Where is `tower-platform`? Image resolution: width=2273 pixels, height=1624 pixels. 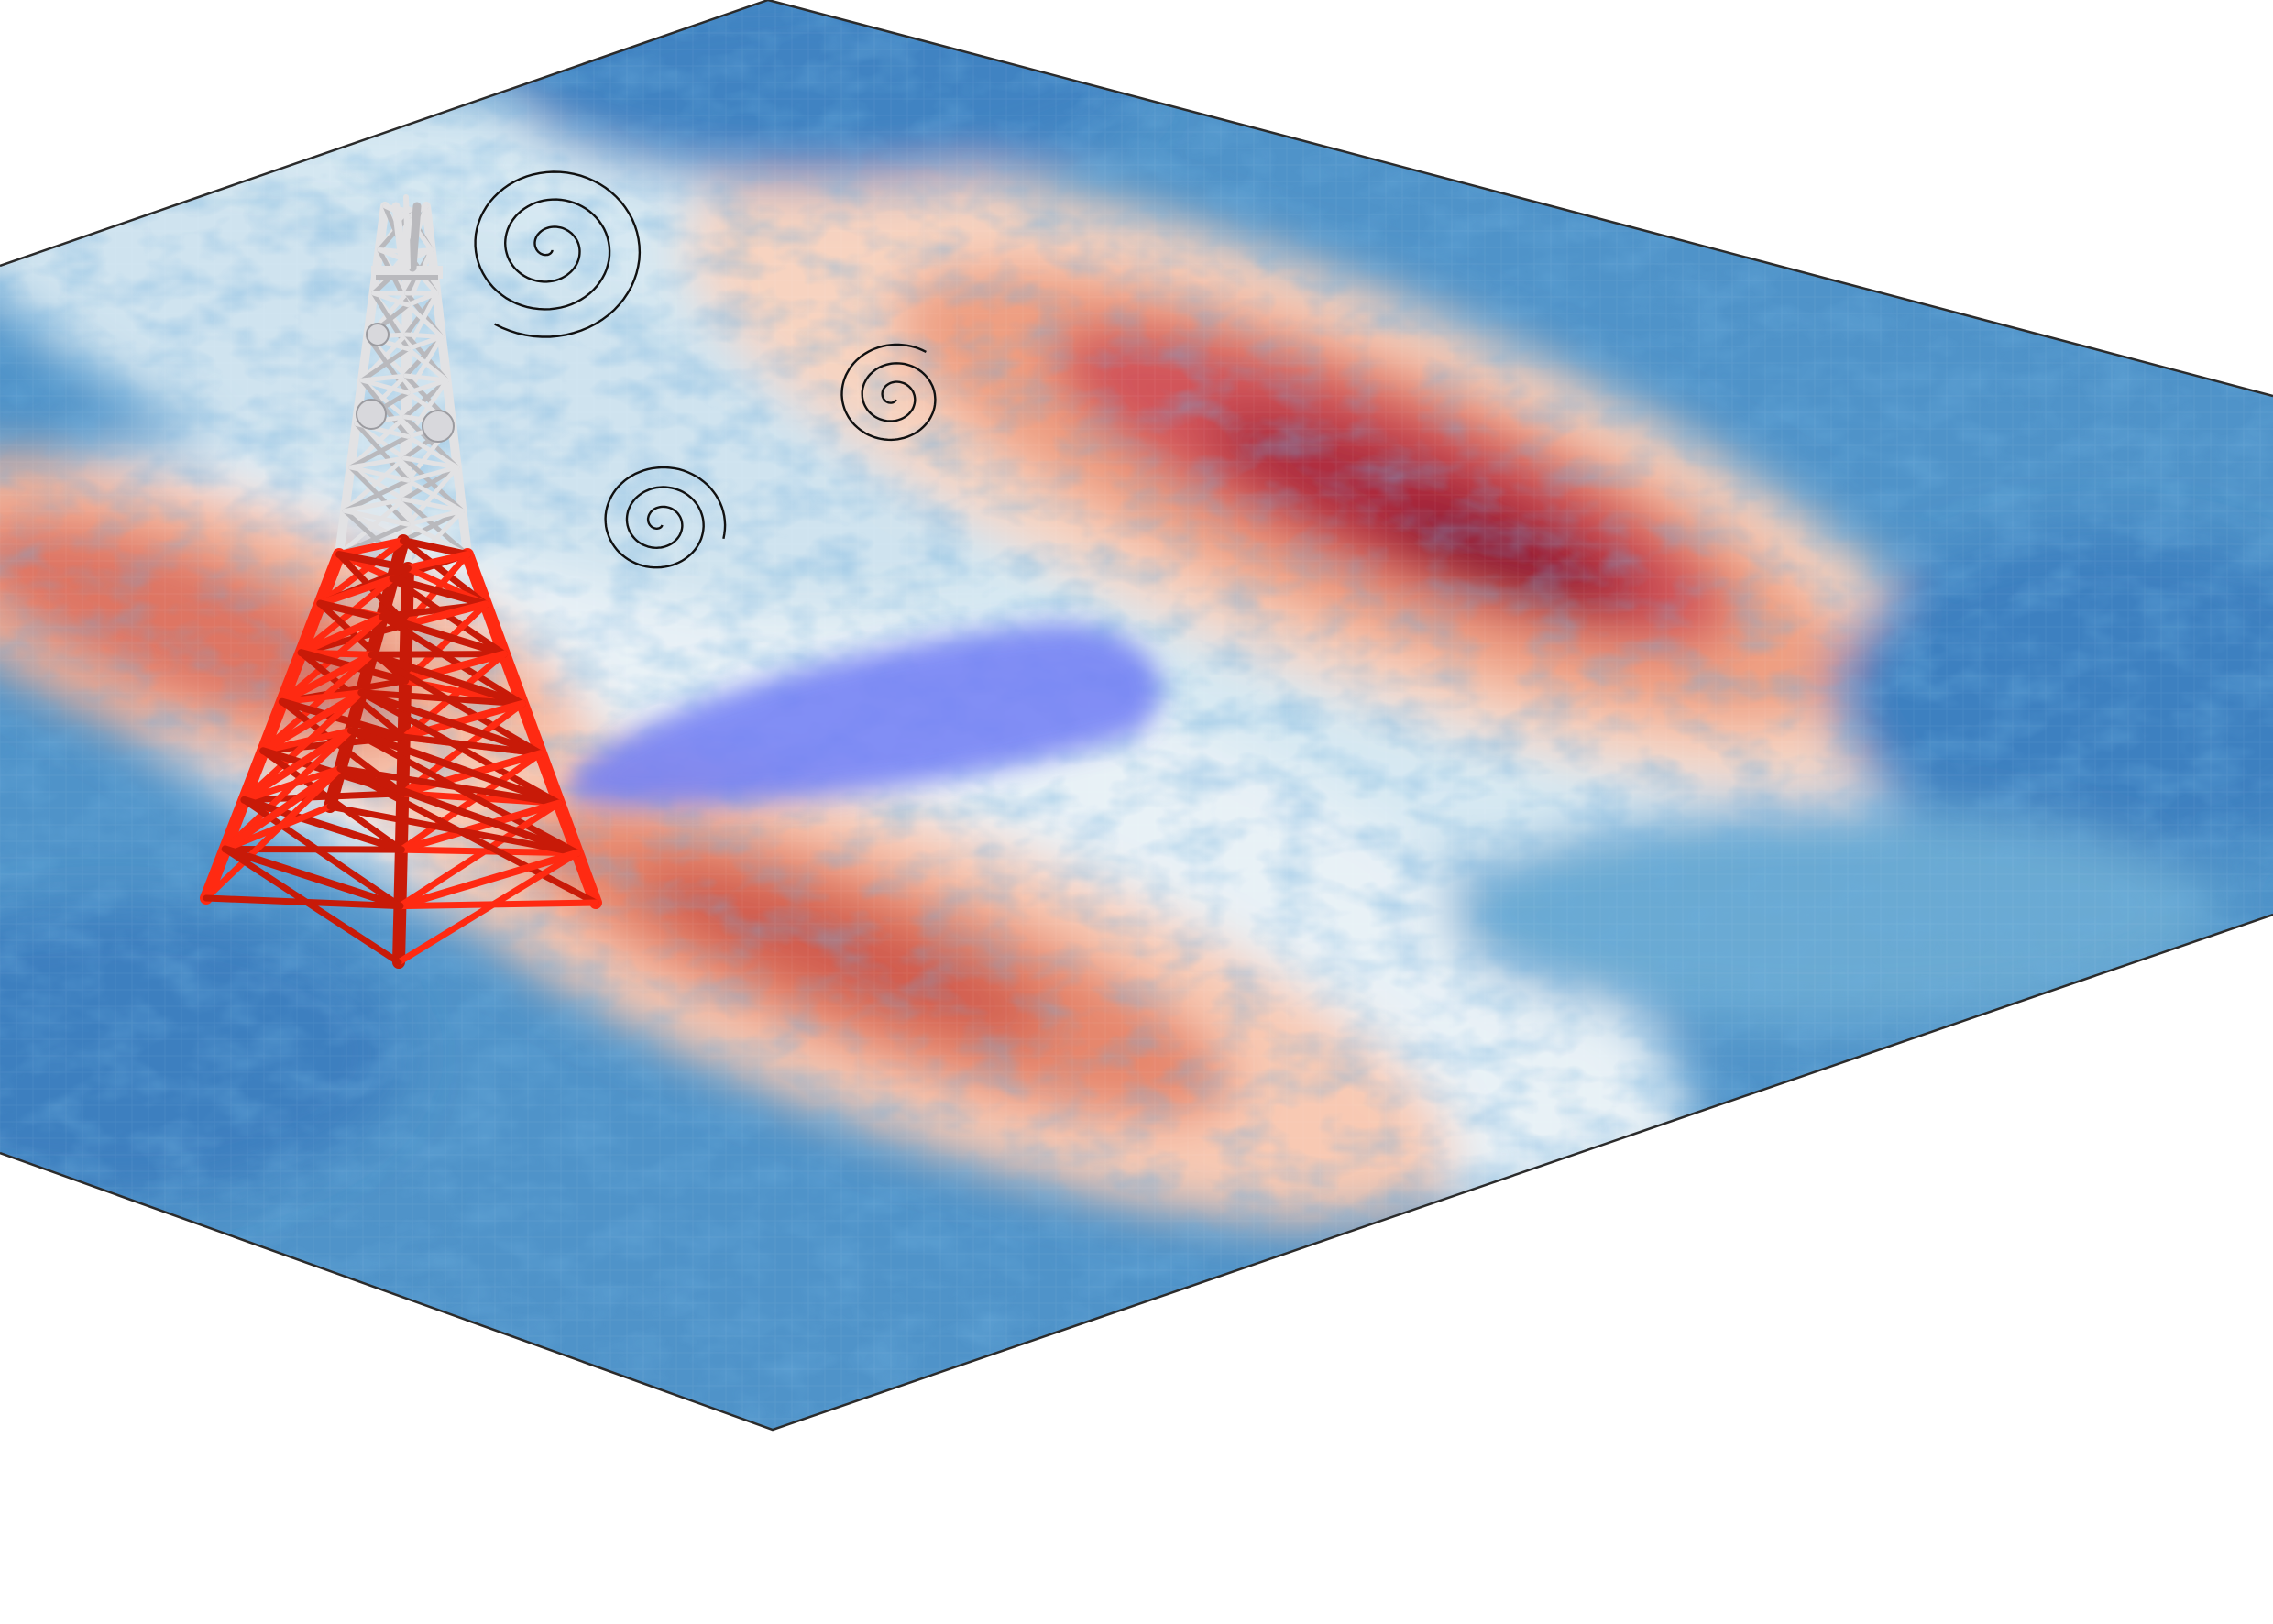
tower-platform is located at coordinates (407, 277).